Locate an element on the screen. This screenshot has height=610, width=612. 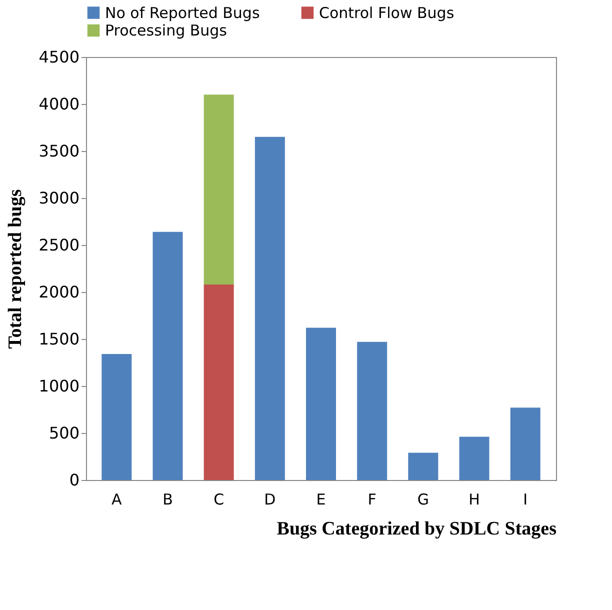
x-axis-title: Bugs Categorized by SDLC Stages is located at coordinates (416, 529).